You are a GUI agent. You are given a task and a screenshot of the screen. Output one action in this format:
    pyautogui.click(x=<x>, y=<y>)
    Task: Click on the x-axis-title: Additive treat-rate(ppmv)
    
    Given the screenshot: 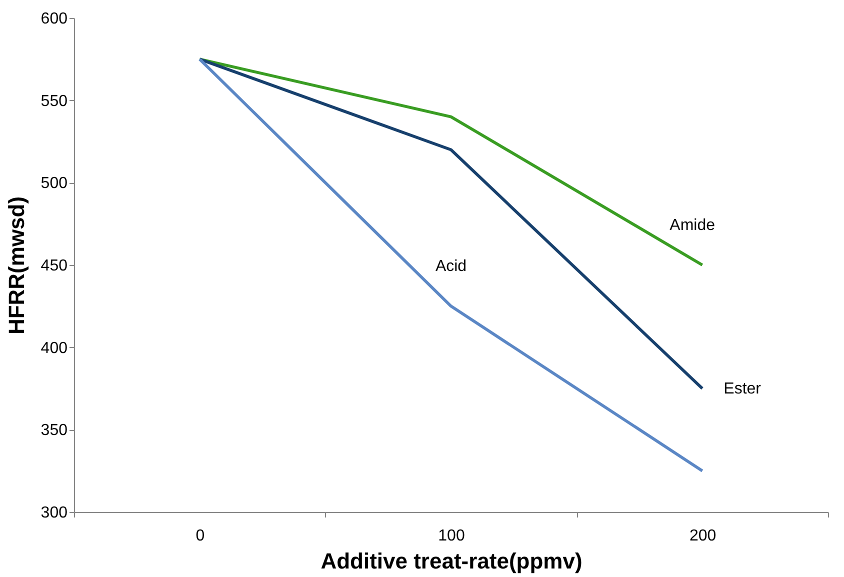 What is the action you would take?
    pyautogui.click(x=451, y=561)
    